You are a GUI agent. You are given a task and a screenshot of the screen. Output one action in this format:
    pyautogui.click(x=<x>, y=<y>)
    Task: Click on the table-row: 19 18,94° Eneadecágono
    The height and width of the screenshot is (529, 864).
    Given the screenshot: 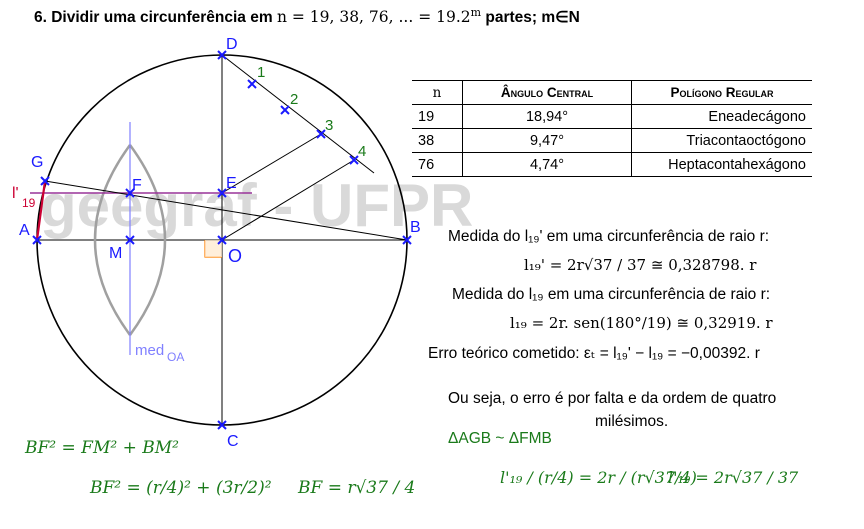 What is the action you would take?
    pyautogui.click(x=612, y=116)
    